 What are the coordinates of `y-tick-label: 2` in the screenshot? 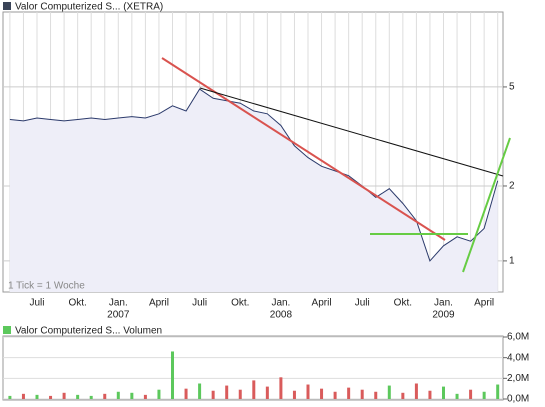 It's located at (512, 186).